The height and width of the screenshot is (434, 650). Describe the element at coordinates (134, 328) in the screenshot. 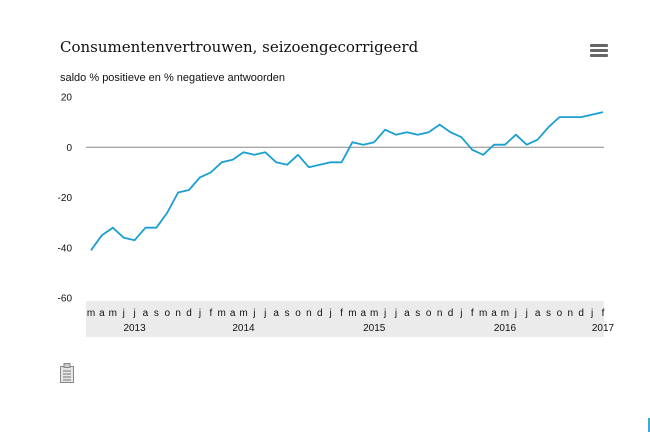

I see `x-year-label: 2013` at that location.